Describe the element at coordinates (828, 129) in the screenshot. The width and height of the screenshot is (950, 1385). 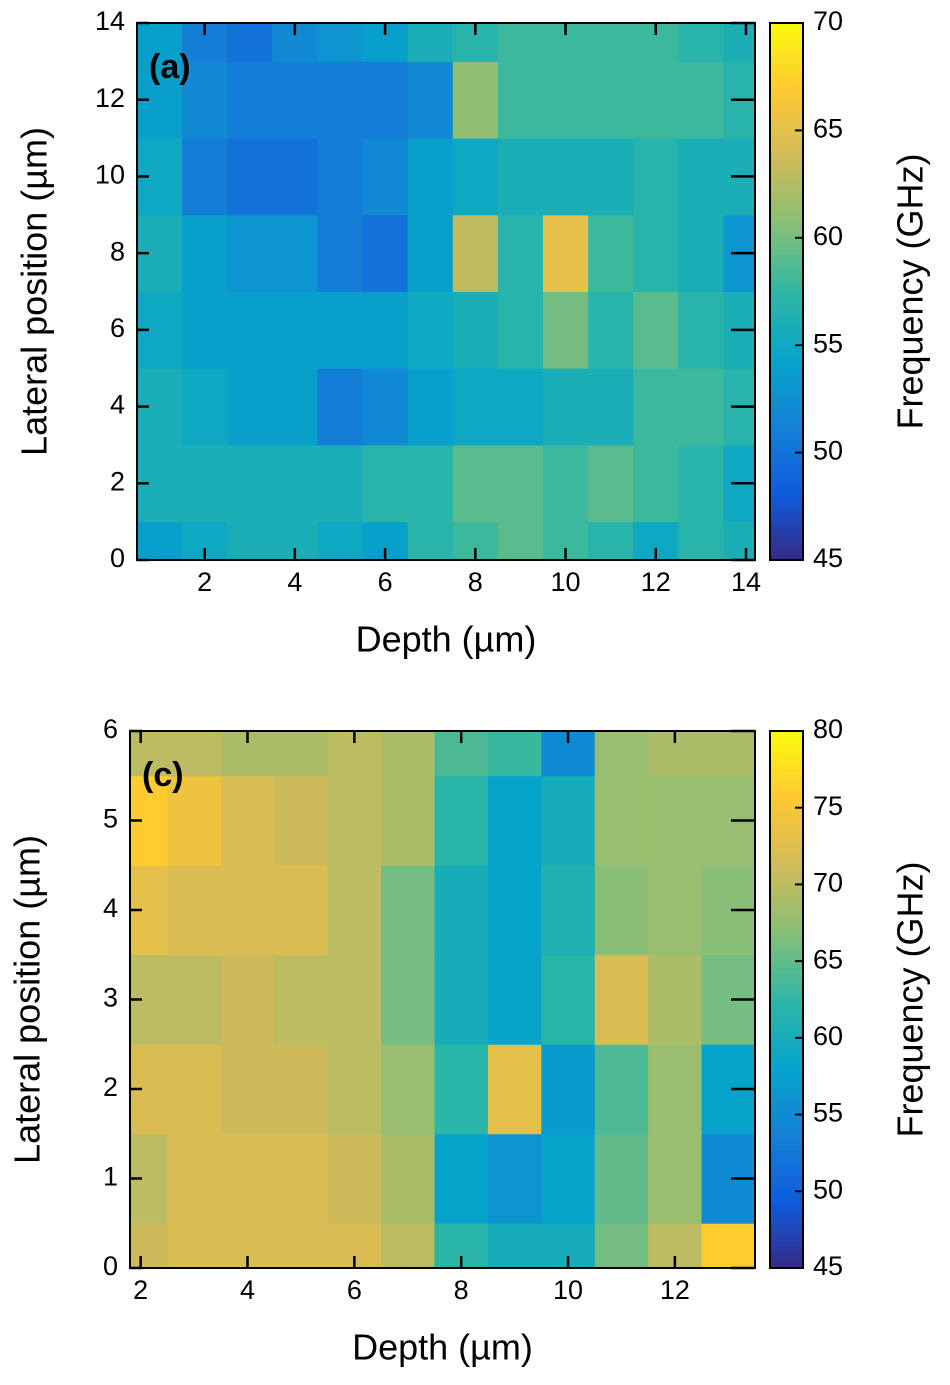
I see `colorbar-tick-label: 65` at that location.